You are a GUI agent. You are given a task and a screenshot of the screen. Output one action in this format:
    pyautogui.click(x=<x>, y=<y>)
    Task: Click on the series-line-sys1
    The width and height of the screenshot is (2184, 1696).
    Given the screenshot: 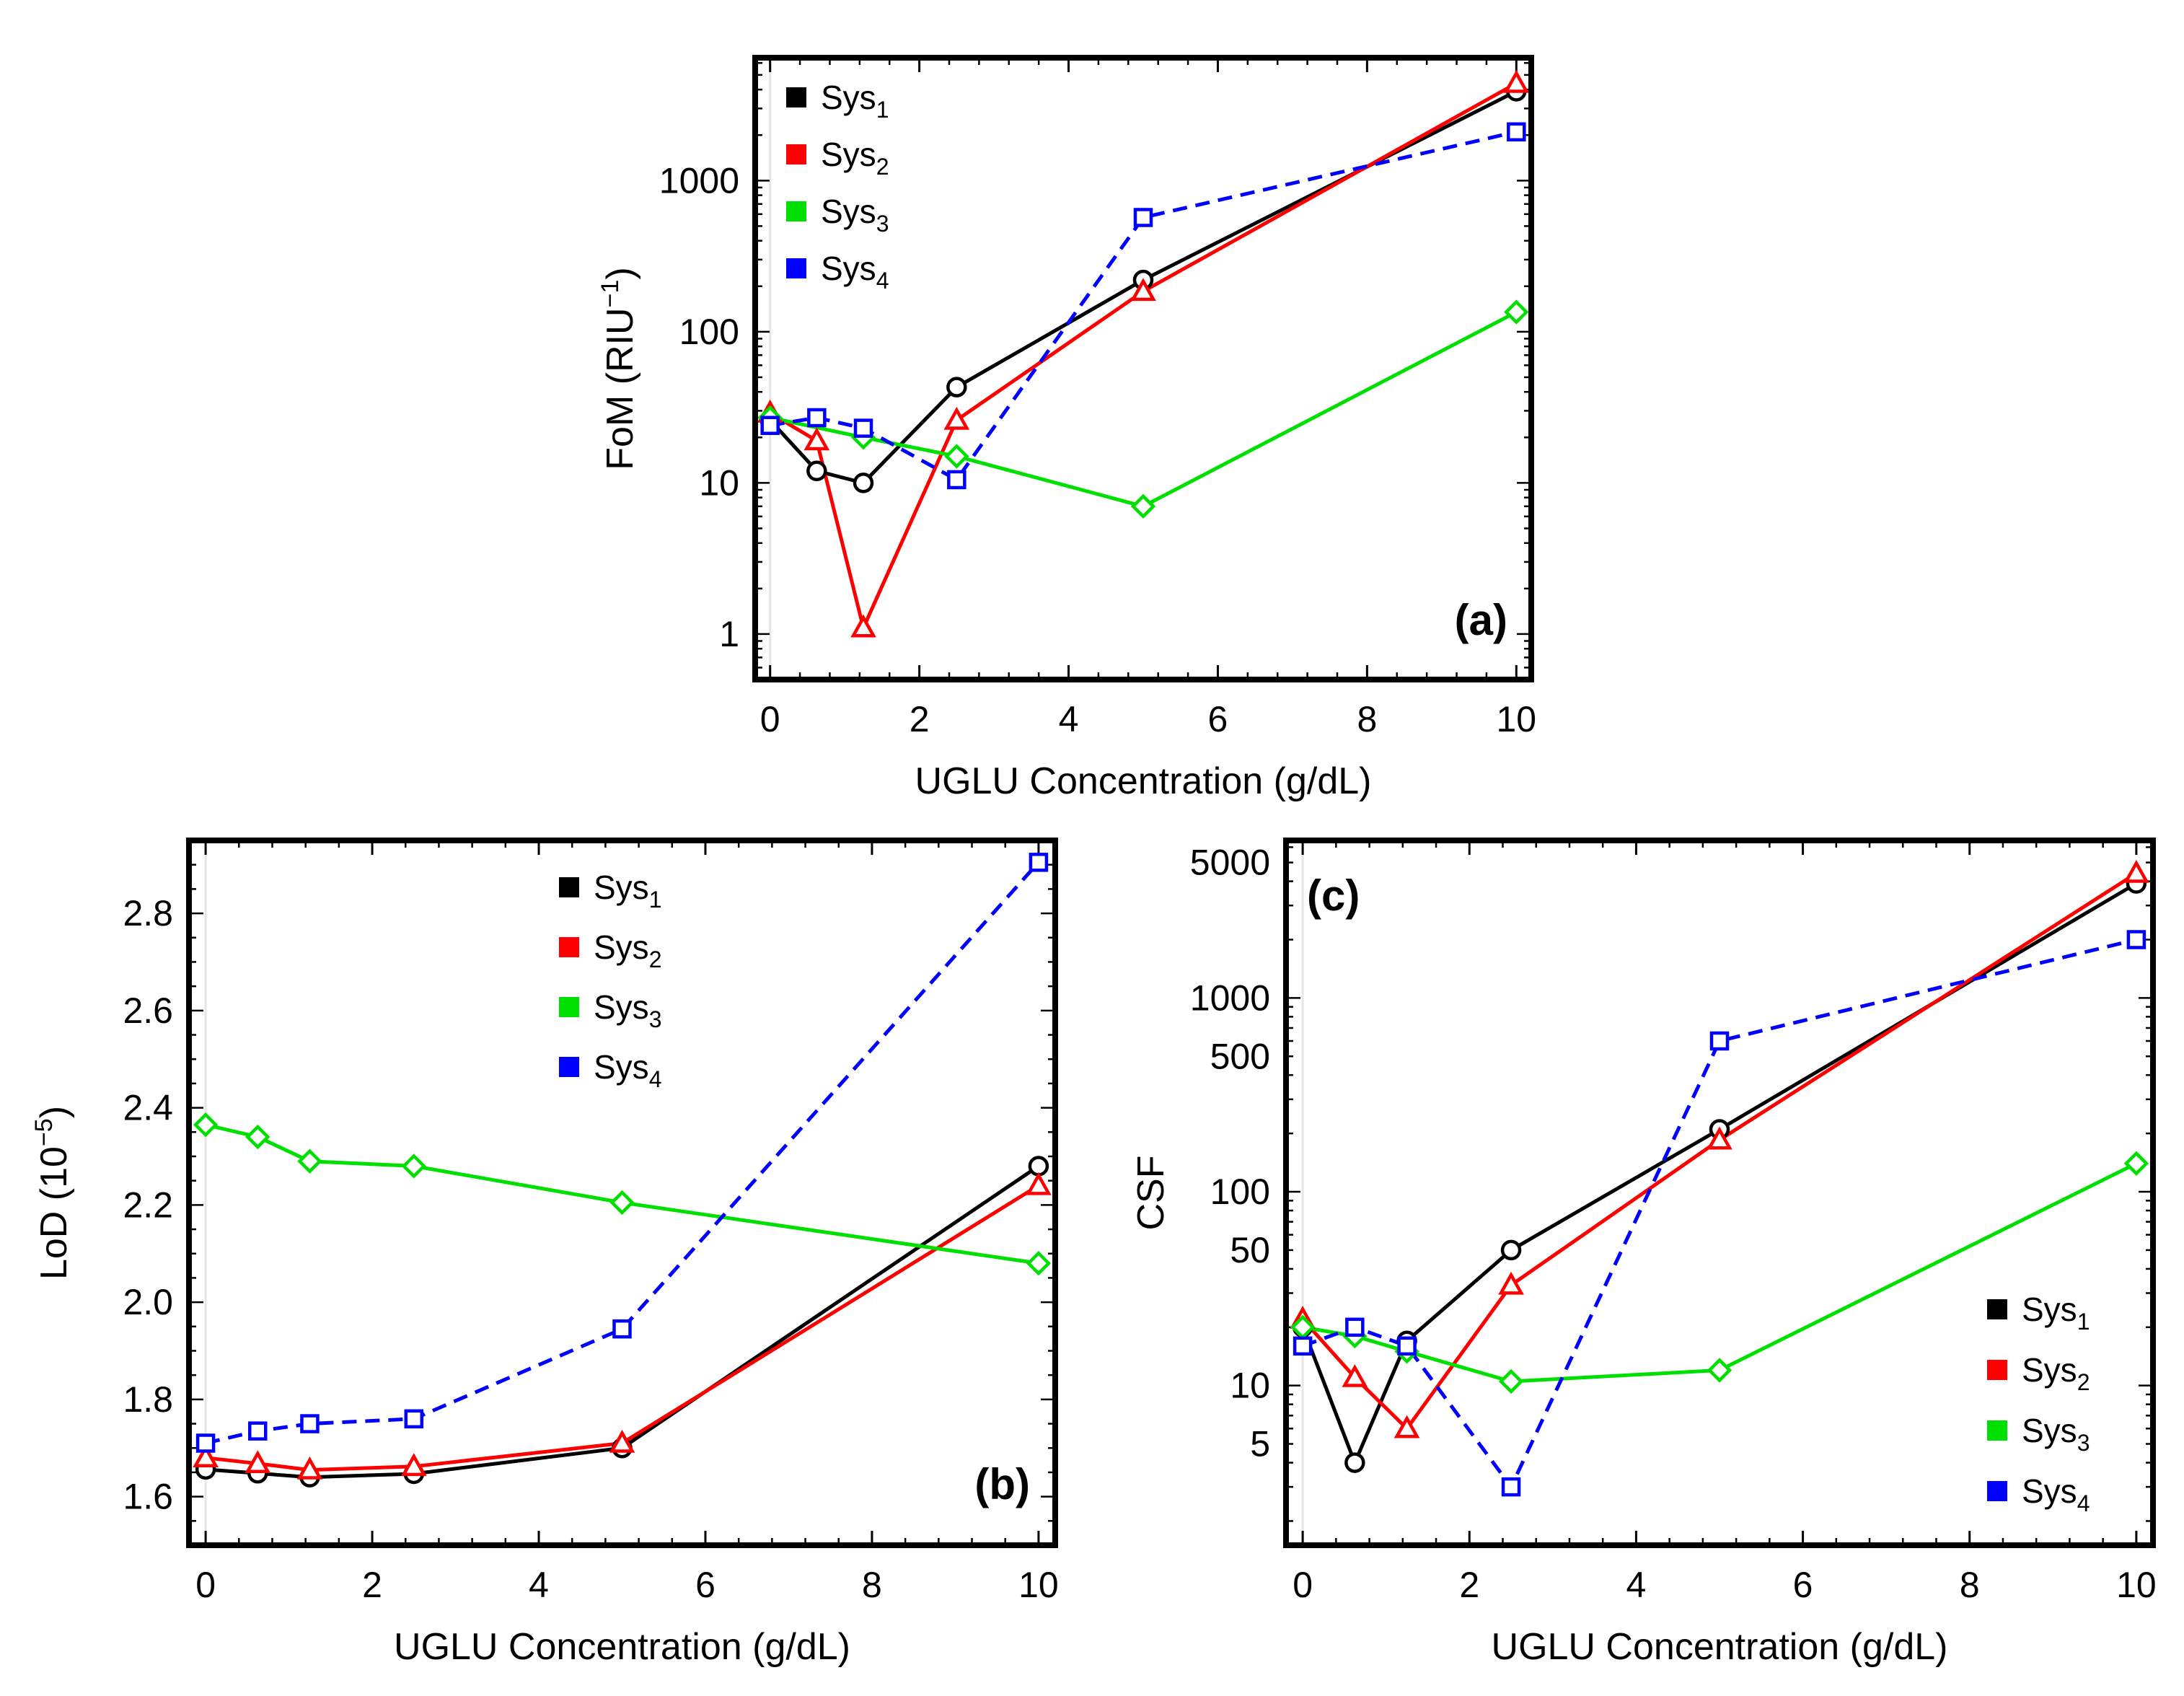 What is the action you would take?
    pyautogui.click(x=1719, y=1173)
    